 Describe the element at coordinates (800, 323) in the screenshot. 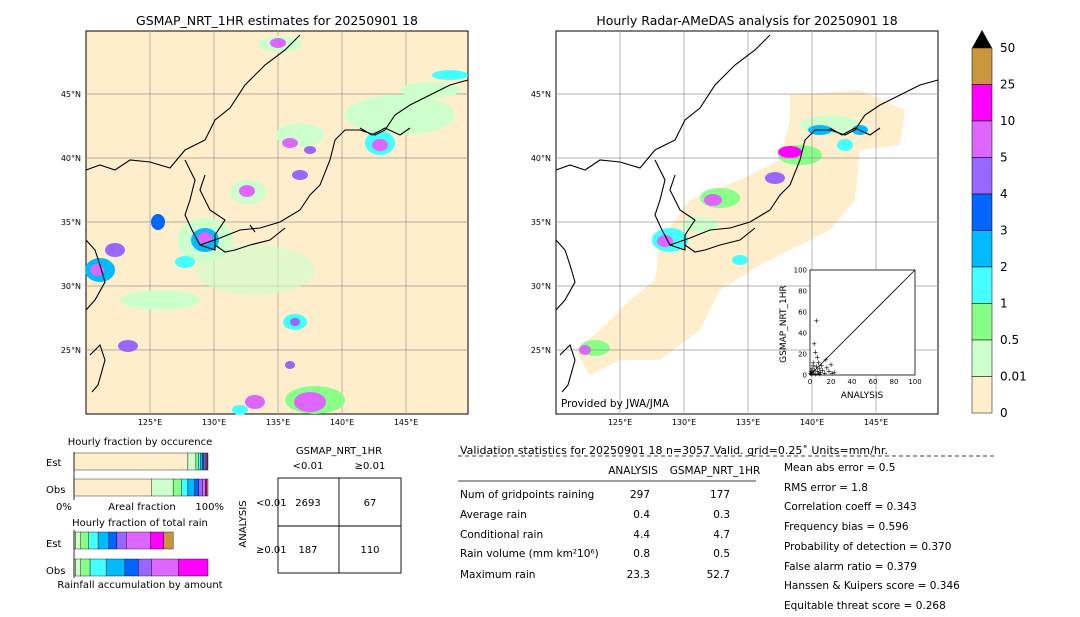

I see `scatter-yticks: 0 20 40 60 80 100` at that location.